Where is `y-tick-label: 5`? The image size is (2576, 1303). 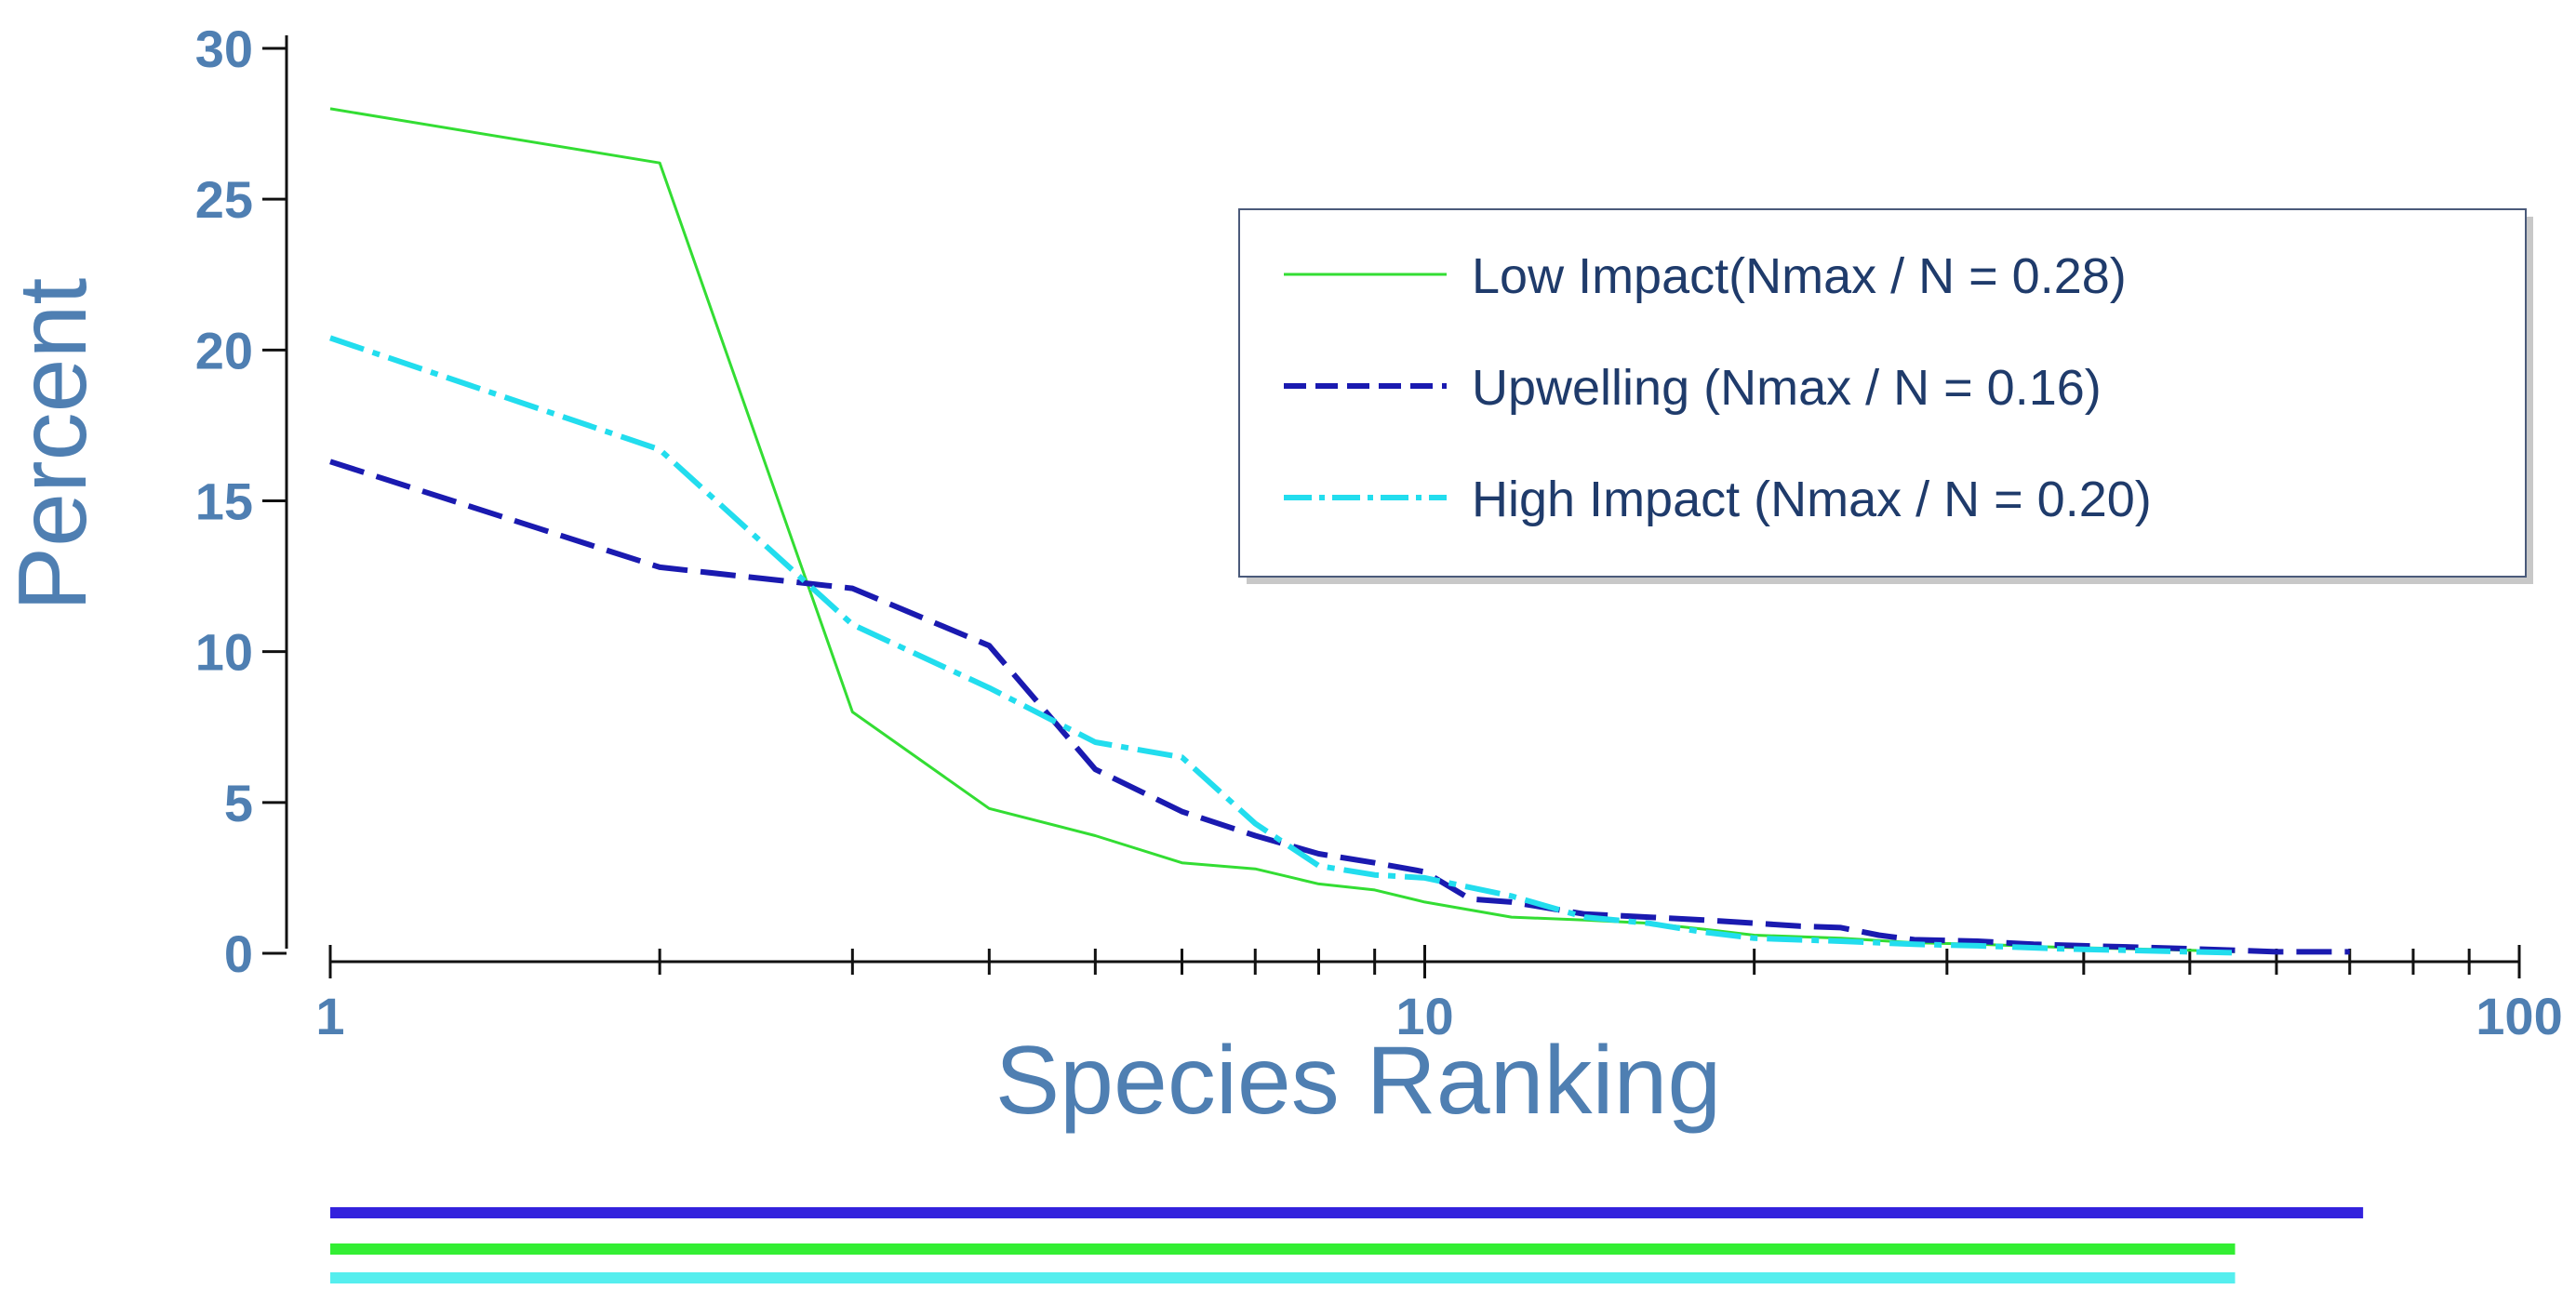 y-tick-label: 5 is located at coordinates (238, 803).